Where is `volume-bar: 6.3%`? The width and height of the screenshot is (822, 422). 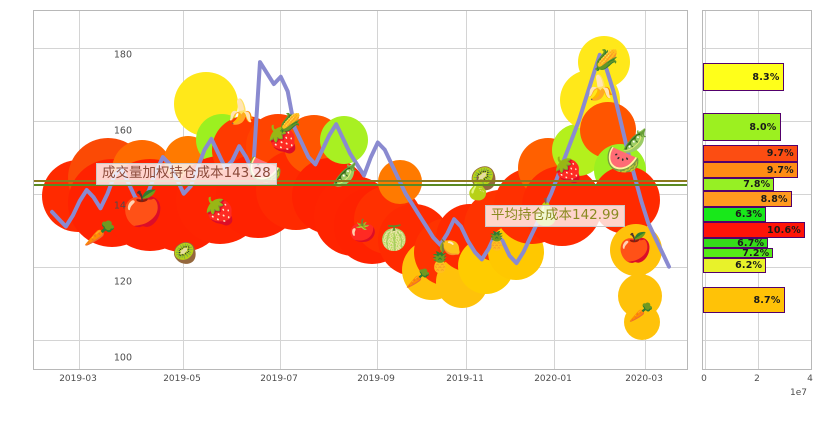 volume-bar: 6.3% is located at coordinates (735, 214).